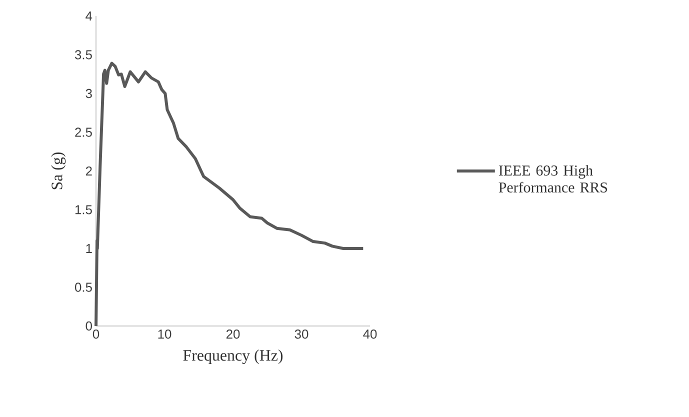  I want to click on y-tick-label: 0.5, so click(83, 287).